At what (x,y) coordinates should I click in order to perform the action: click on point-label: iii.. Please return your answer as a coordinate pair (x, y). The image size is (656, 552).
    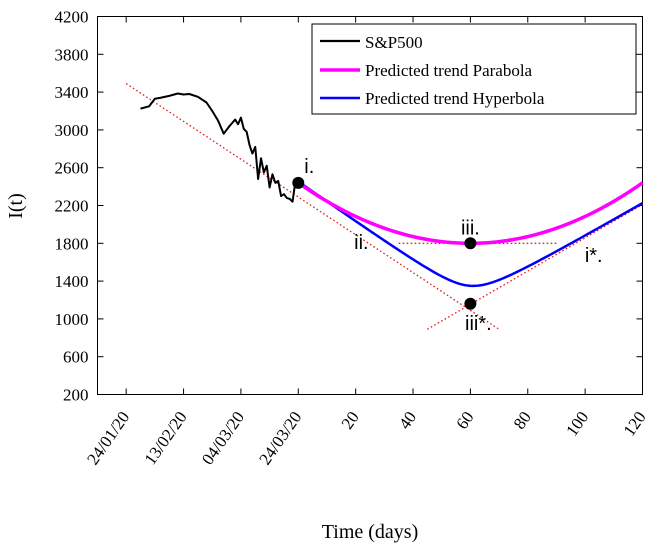
    Looking at the image, I should click on (470, 228).